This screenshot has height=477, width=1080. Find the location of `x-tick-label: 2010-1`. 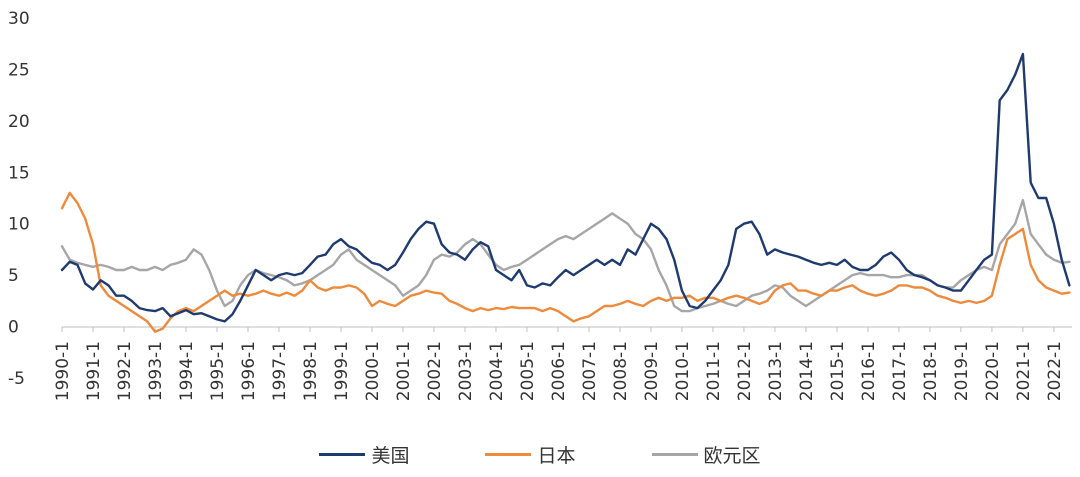

x-tick-label: 2010-1 is located at coordinates (683, 371).